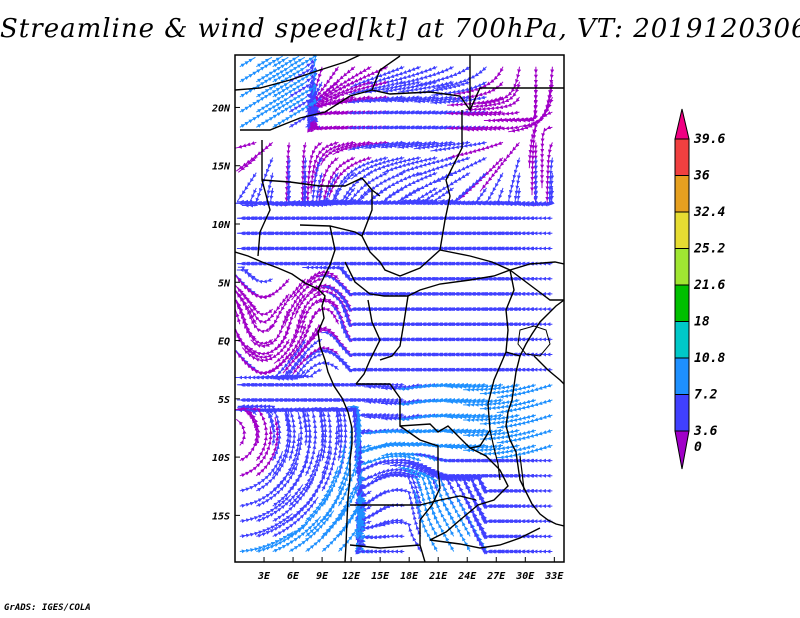 The width and height of the screenshot is (800, 618). What do you see at coordinates (294, 406) in the screenshot?
I see `west-africa-coastline` at bounding box center [294, 406].